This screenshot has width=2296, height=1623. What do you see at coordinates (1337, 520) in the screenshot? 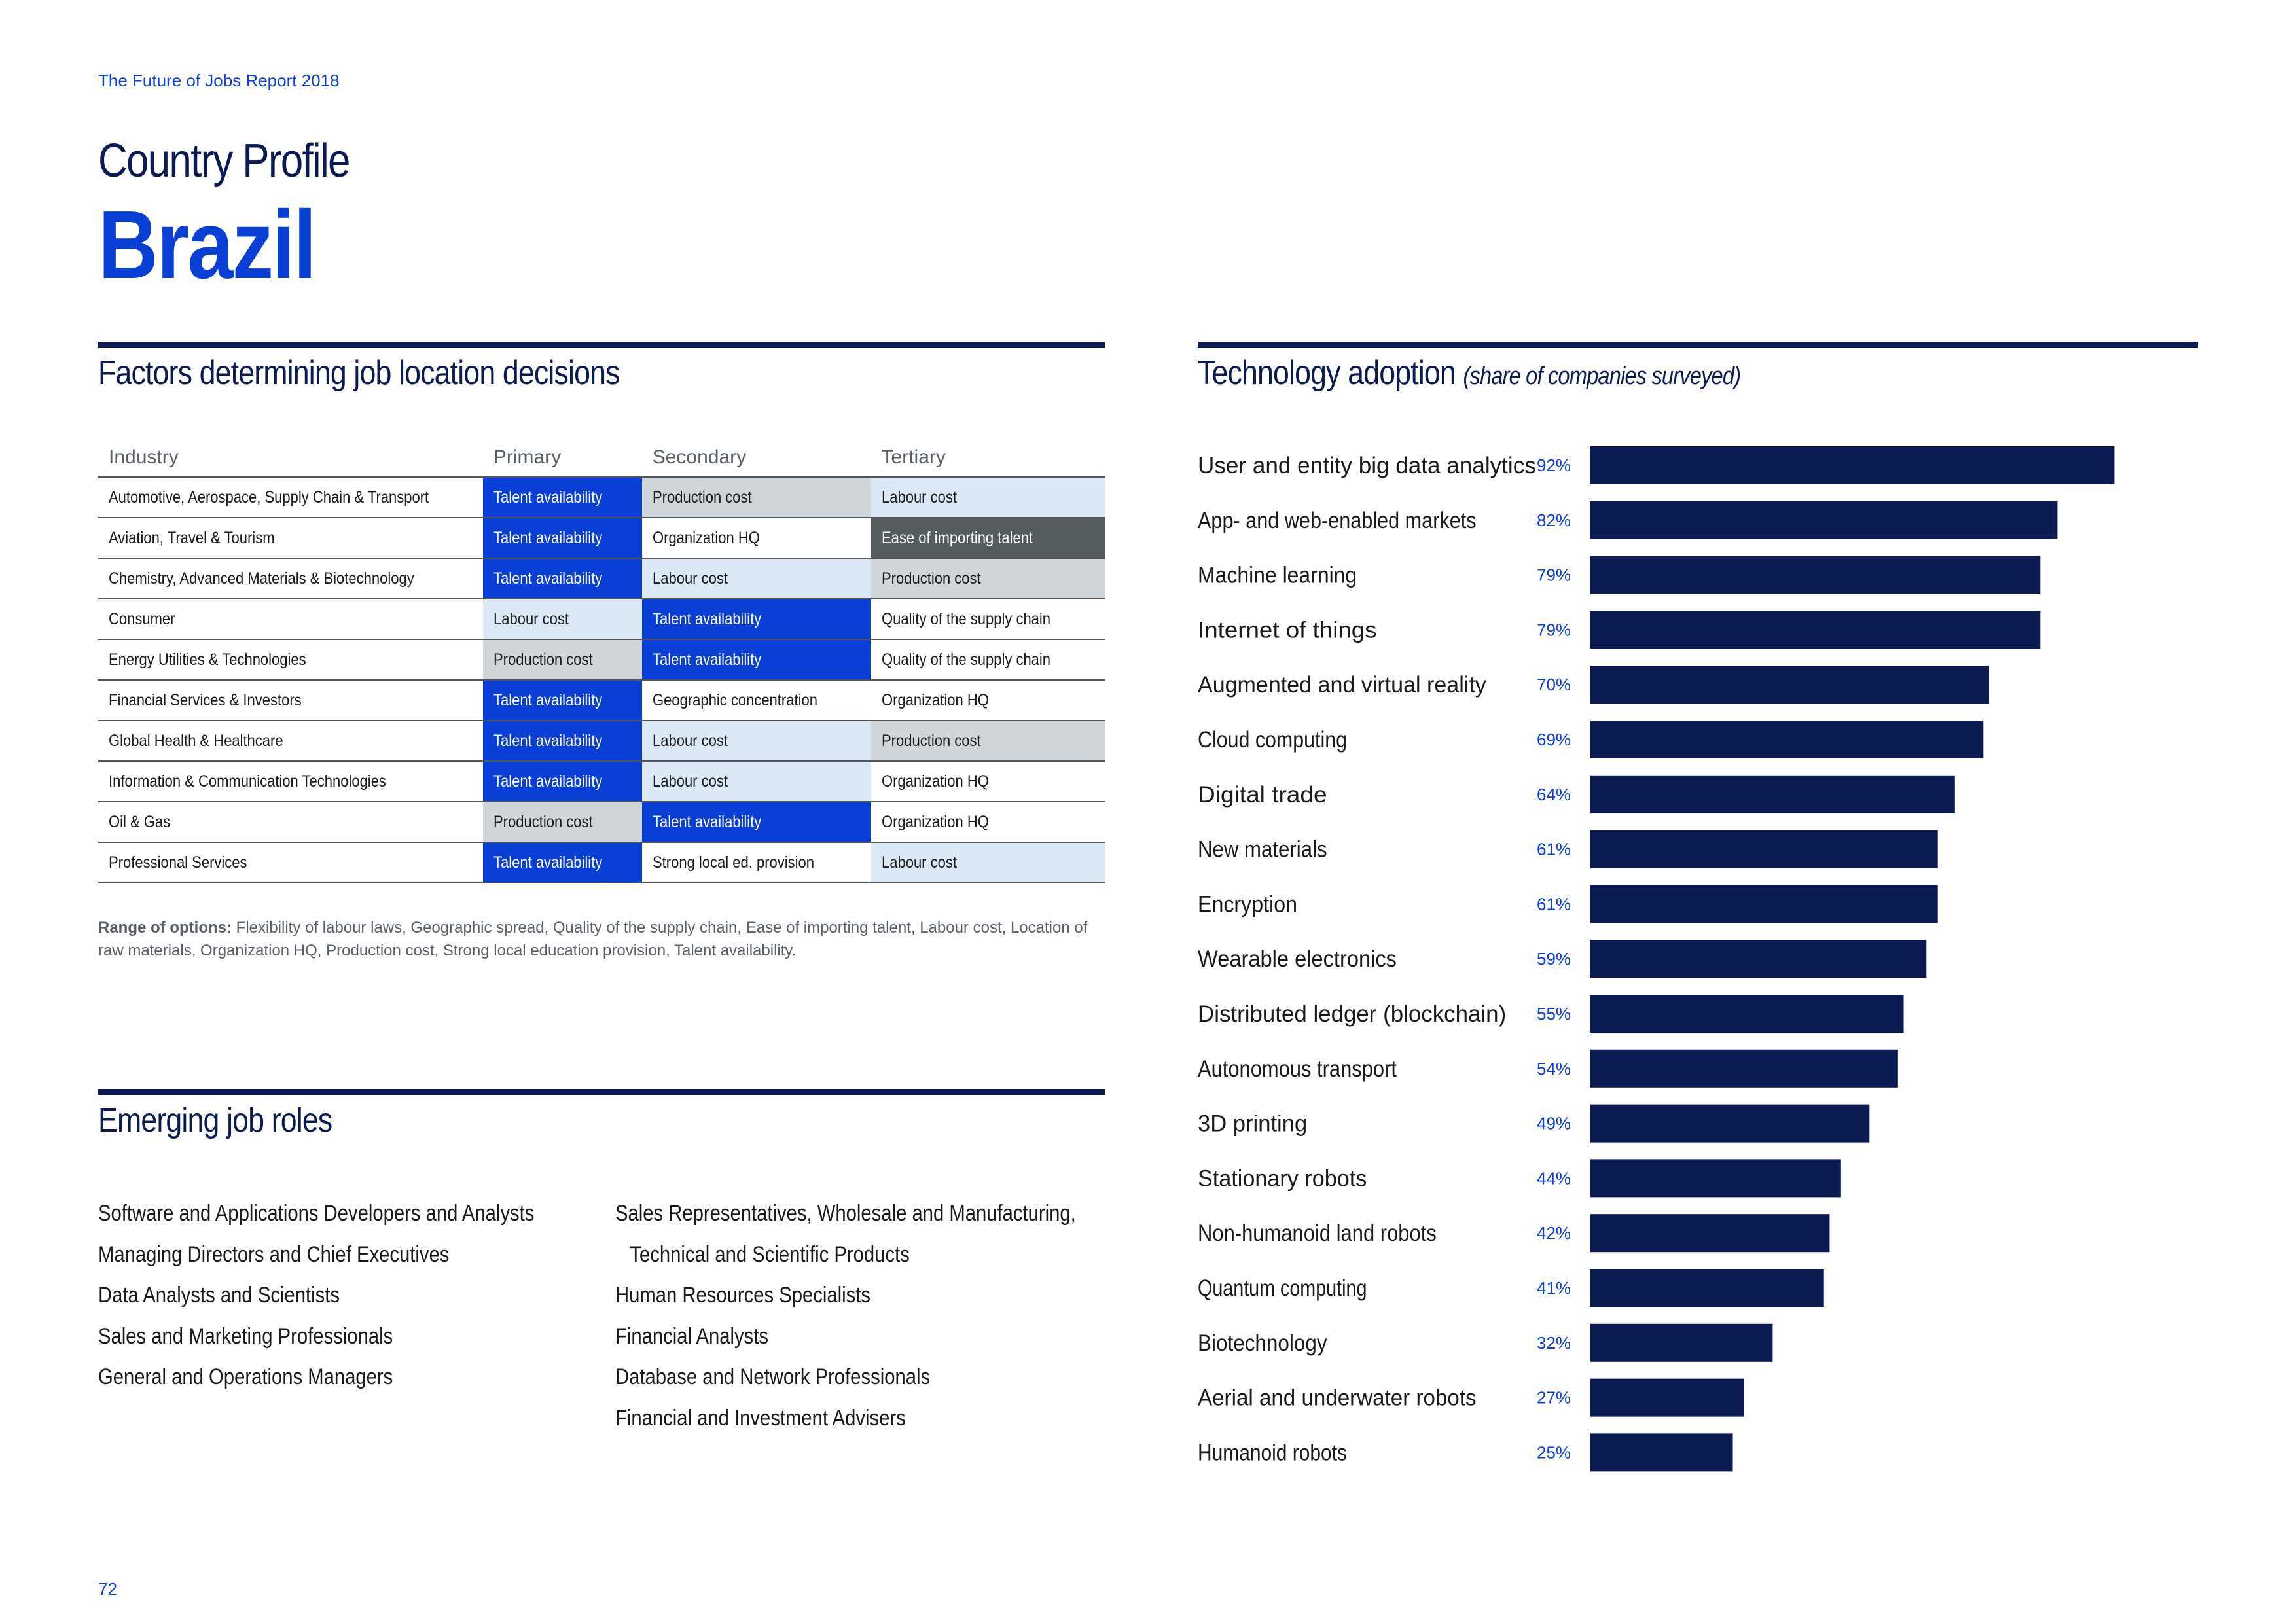
I see `bar-category-label: App- and web-enabled markets` at bounding box center [1337, 520].